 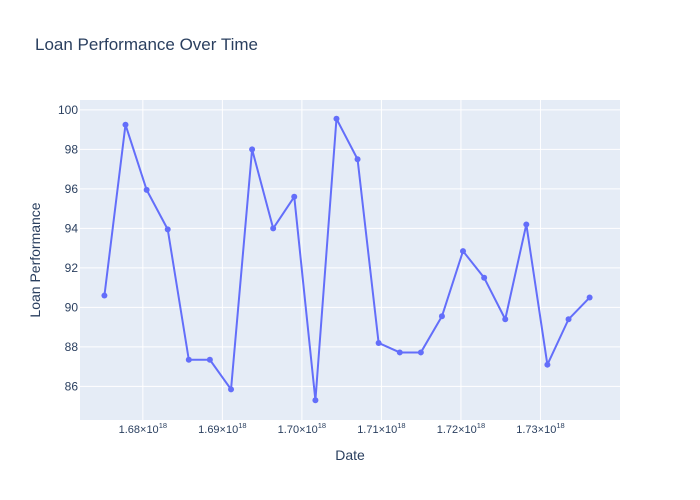 What do you see at coordinates (72, 189) in the screenshot?
I see `y-tick-label: 96` at bounding box center [72, 189].